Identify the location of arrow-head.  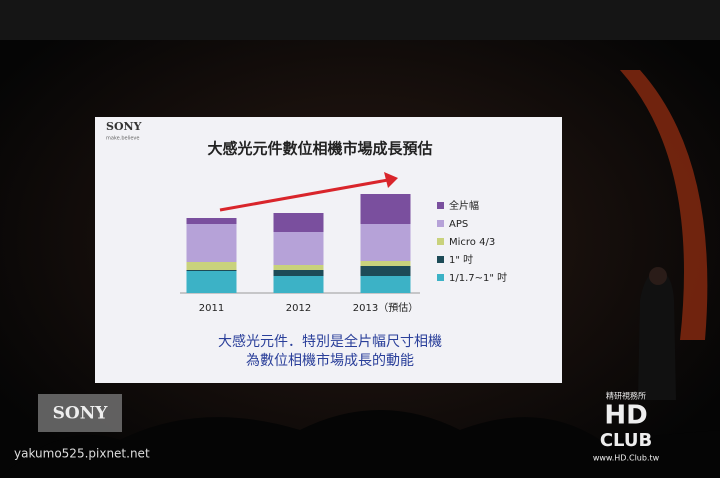
(391, 180).